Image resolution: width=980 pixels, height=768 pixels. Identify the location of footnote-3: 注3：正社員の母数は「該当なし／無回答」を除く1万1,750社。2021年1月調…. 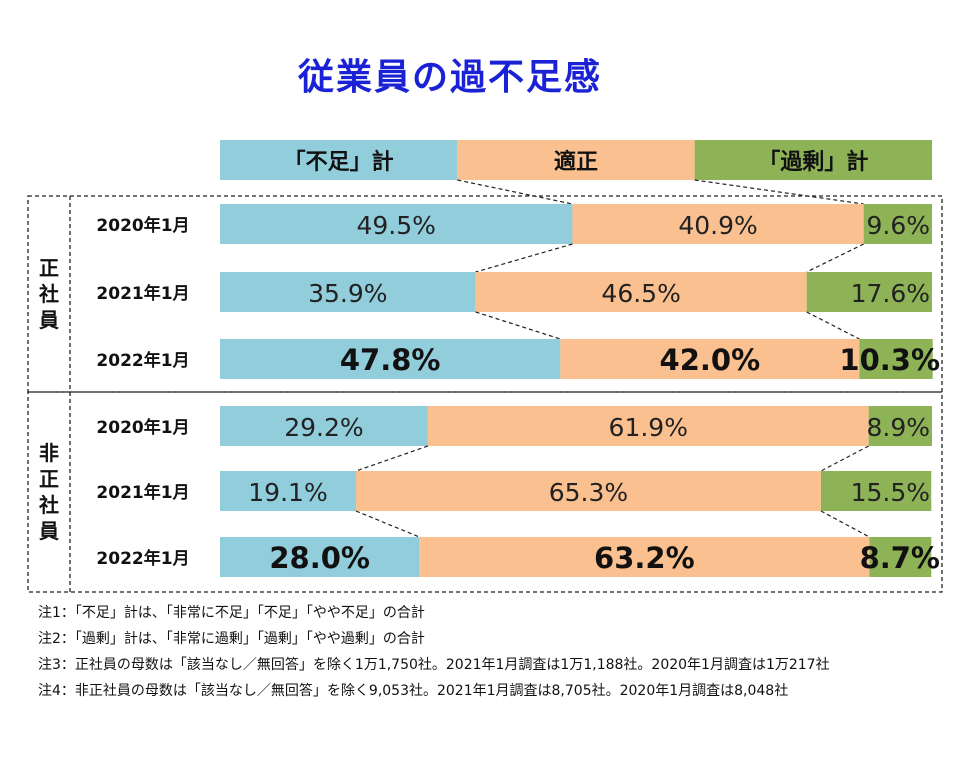
(434, 665).